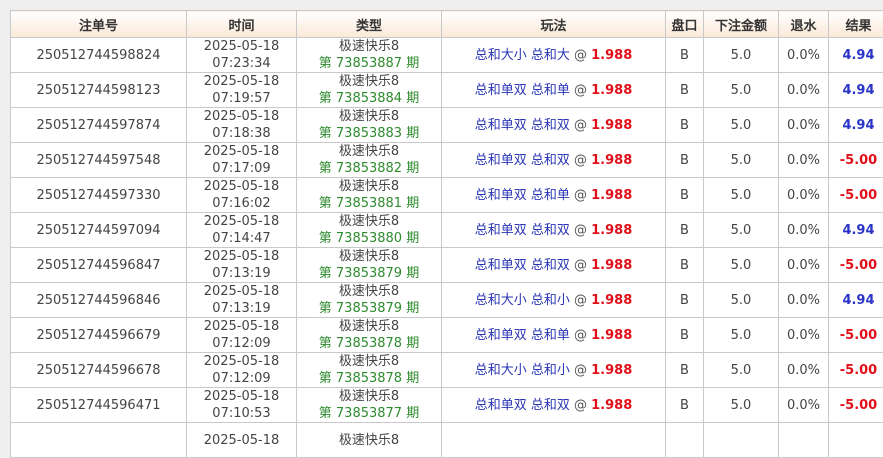  What do you see at coordinates (242, 24) in the screenshot?
I see `header-time: 时间` at bounding box center [242, 24].